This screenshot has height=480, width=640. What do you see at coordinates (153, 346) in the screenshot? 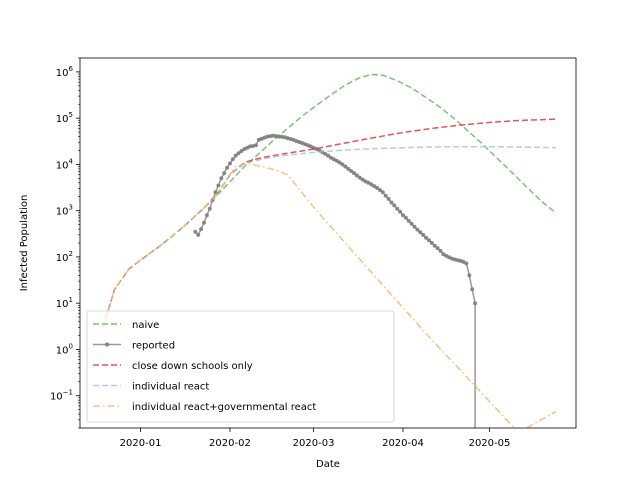
I see `legend-label-1: reported` at bounding box center [153, 346].